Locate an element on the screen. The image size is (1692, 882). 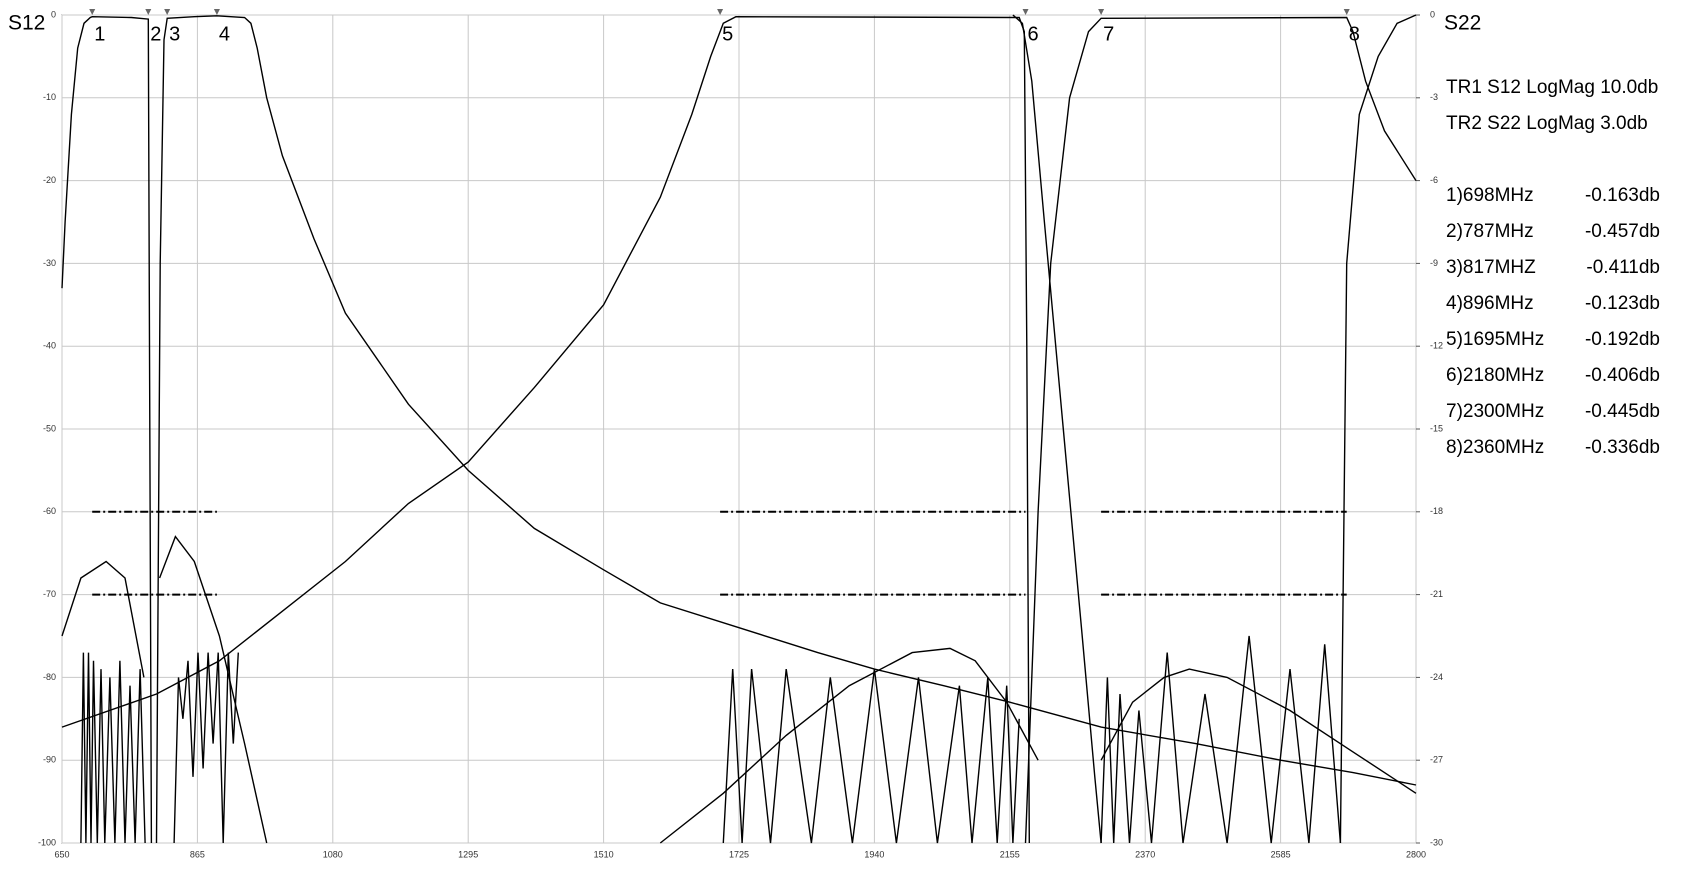
y-axis-label: S12 is located at coordinates (26, 23).